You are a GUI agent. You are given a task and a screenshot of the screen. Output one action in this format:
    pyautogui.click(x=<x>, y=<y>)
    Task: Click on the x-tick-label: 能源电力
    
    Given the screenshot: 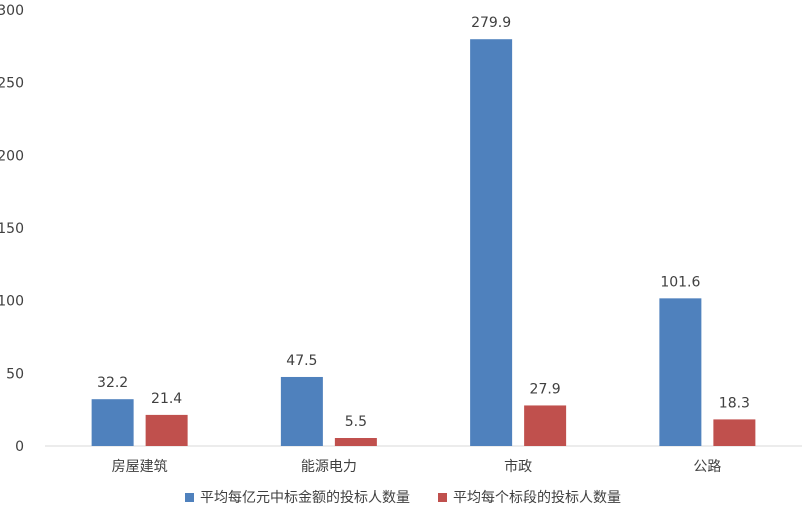 What is the action you would take?
    pyautogui.click(x=329, y=467)
    